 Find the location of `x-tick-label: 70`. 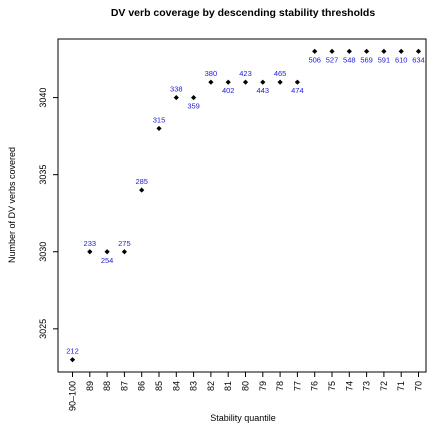

x-tick-label: 70 is located at coordinates (419, 386).